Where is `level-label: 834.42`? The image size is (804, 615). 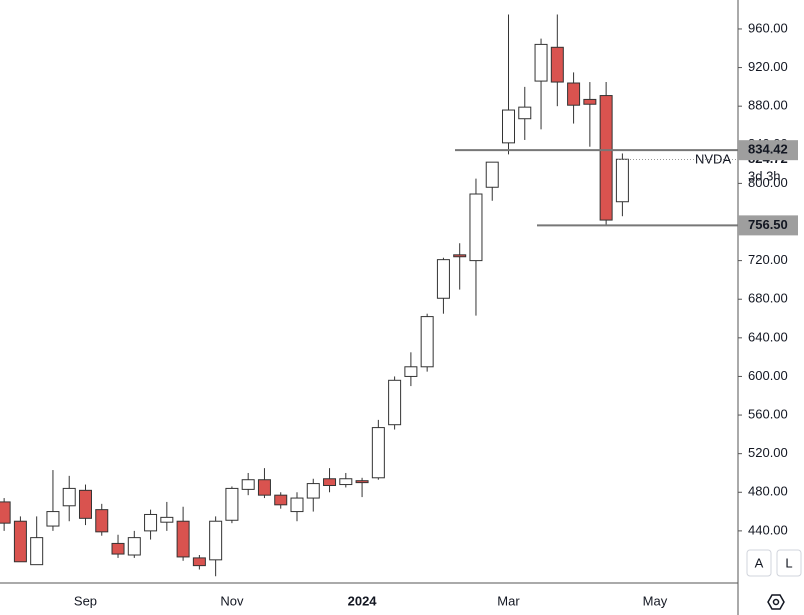 level-label: 834.42 is located at coordinates (768, 149).